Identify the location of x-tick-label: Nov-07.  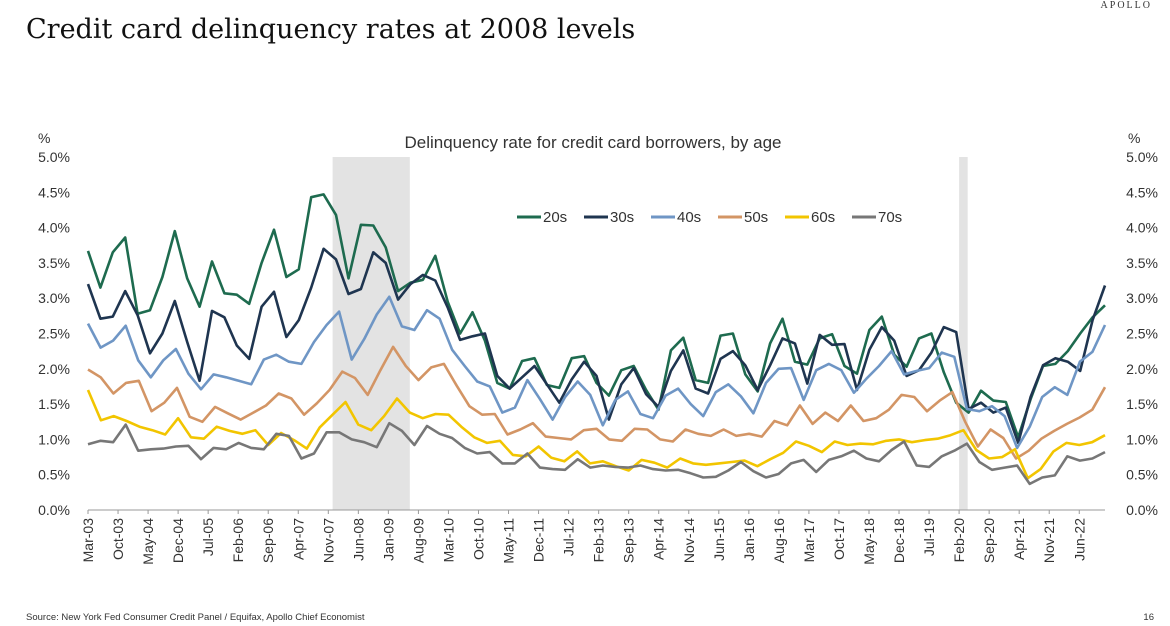
(328, 540).